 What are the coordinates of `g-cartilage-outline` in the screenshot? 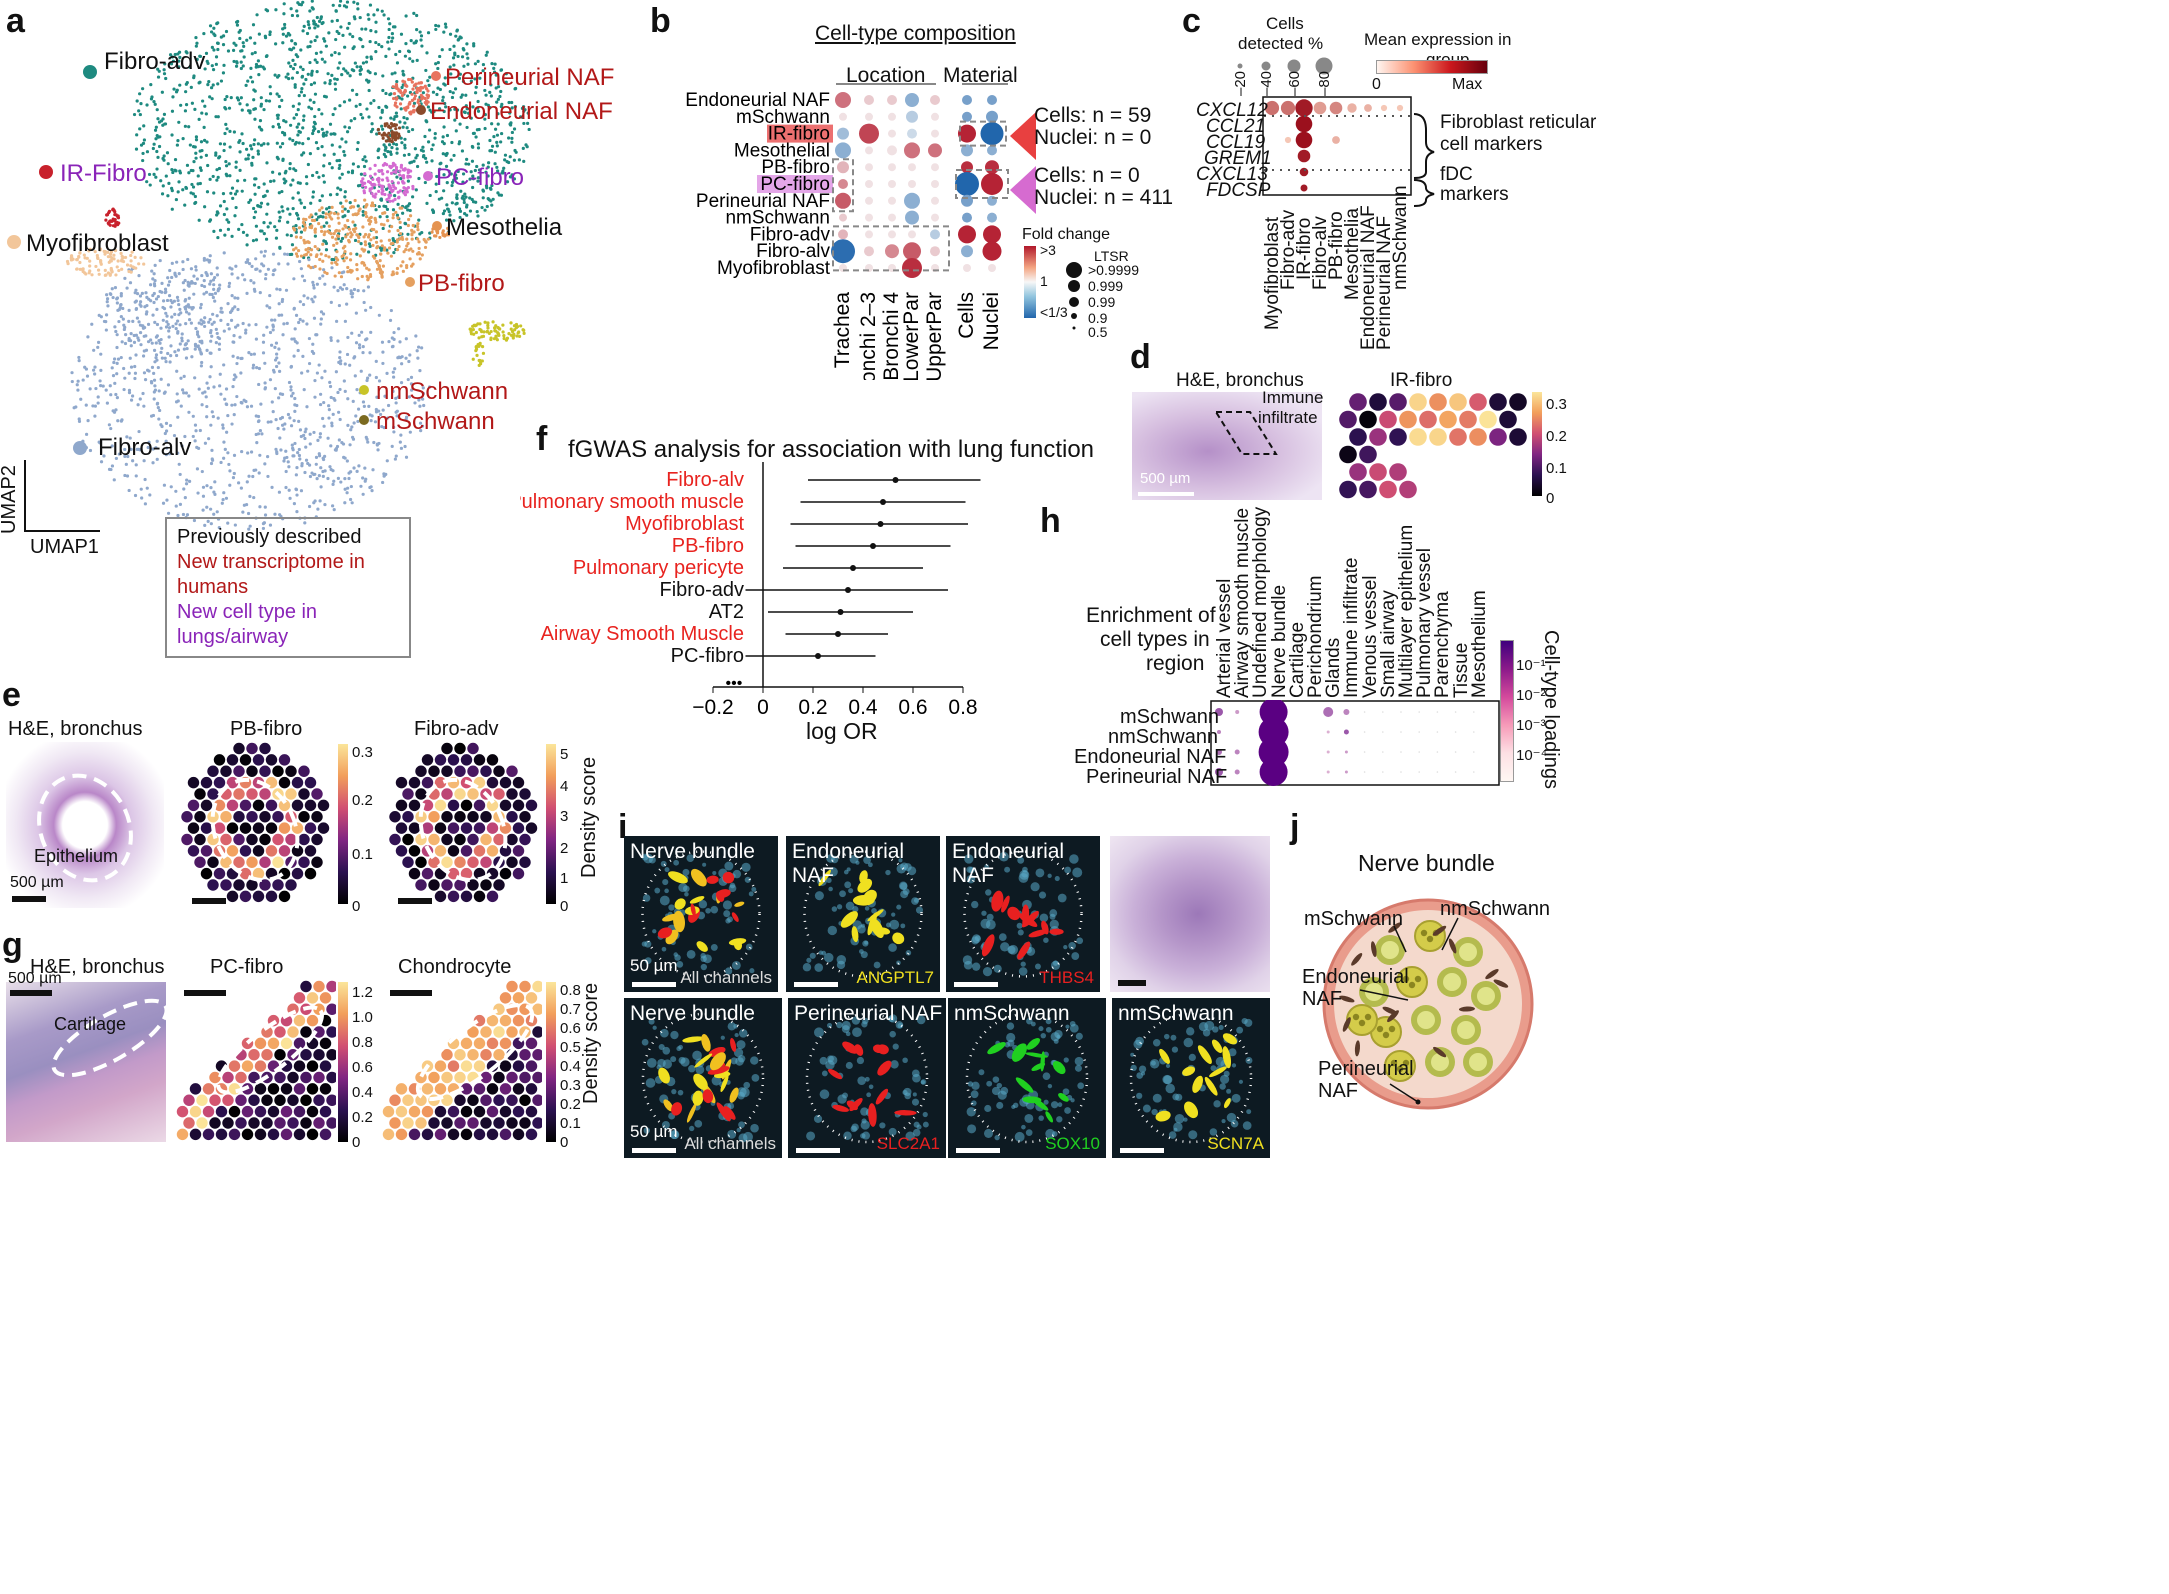 It's located at (110, 1038).